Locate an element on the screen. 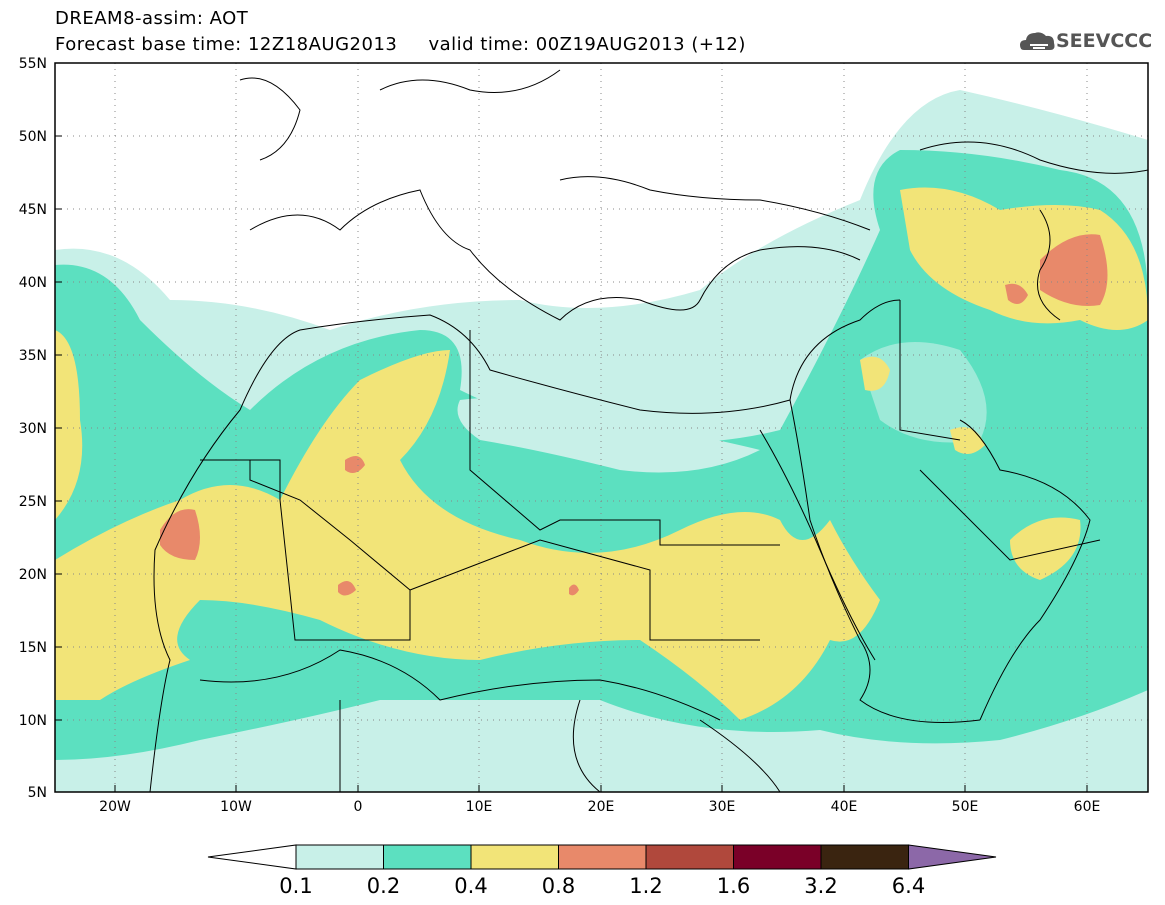 This screenshot has width=1165, height=905. lat-tick-label: 30N is located at coordinates (33, 429).